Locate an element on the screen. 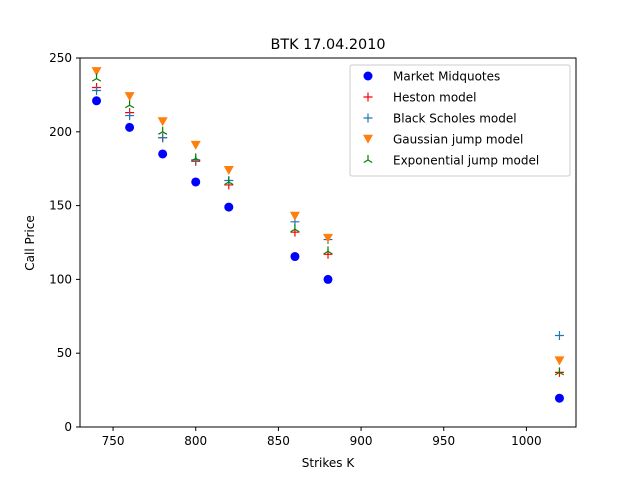 Image resolution: width=640 pixels, height=480 pixels. legend-box is located at coordinates (460, 120).